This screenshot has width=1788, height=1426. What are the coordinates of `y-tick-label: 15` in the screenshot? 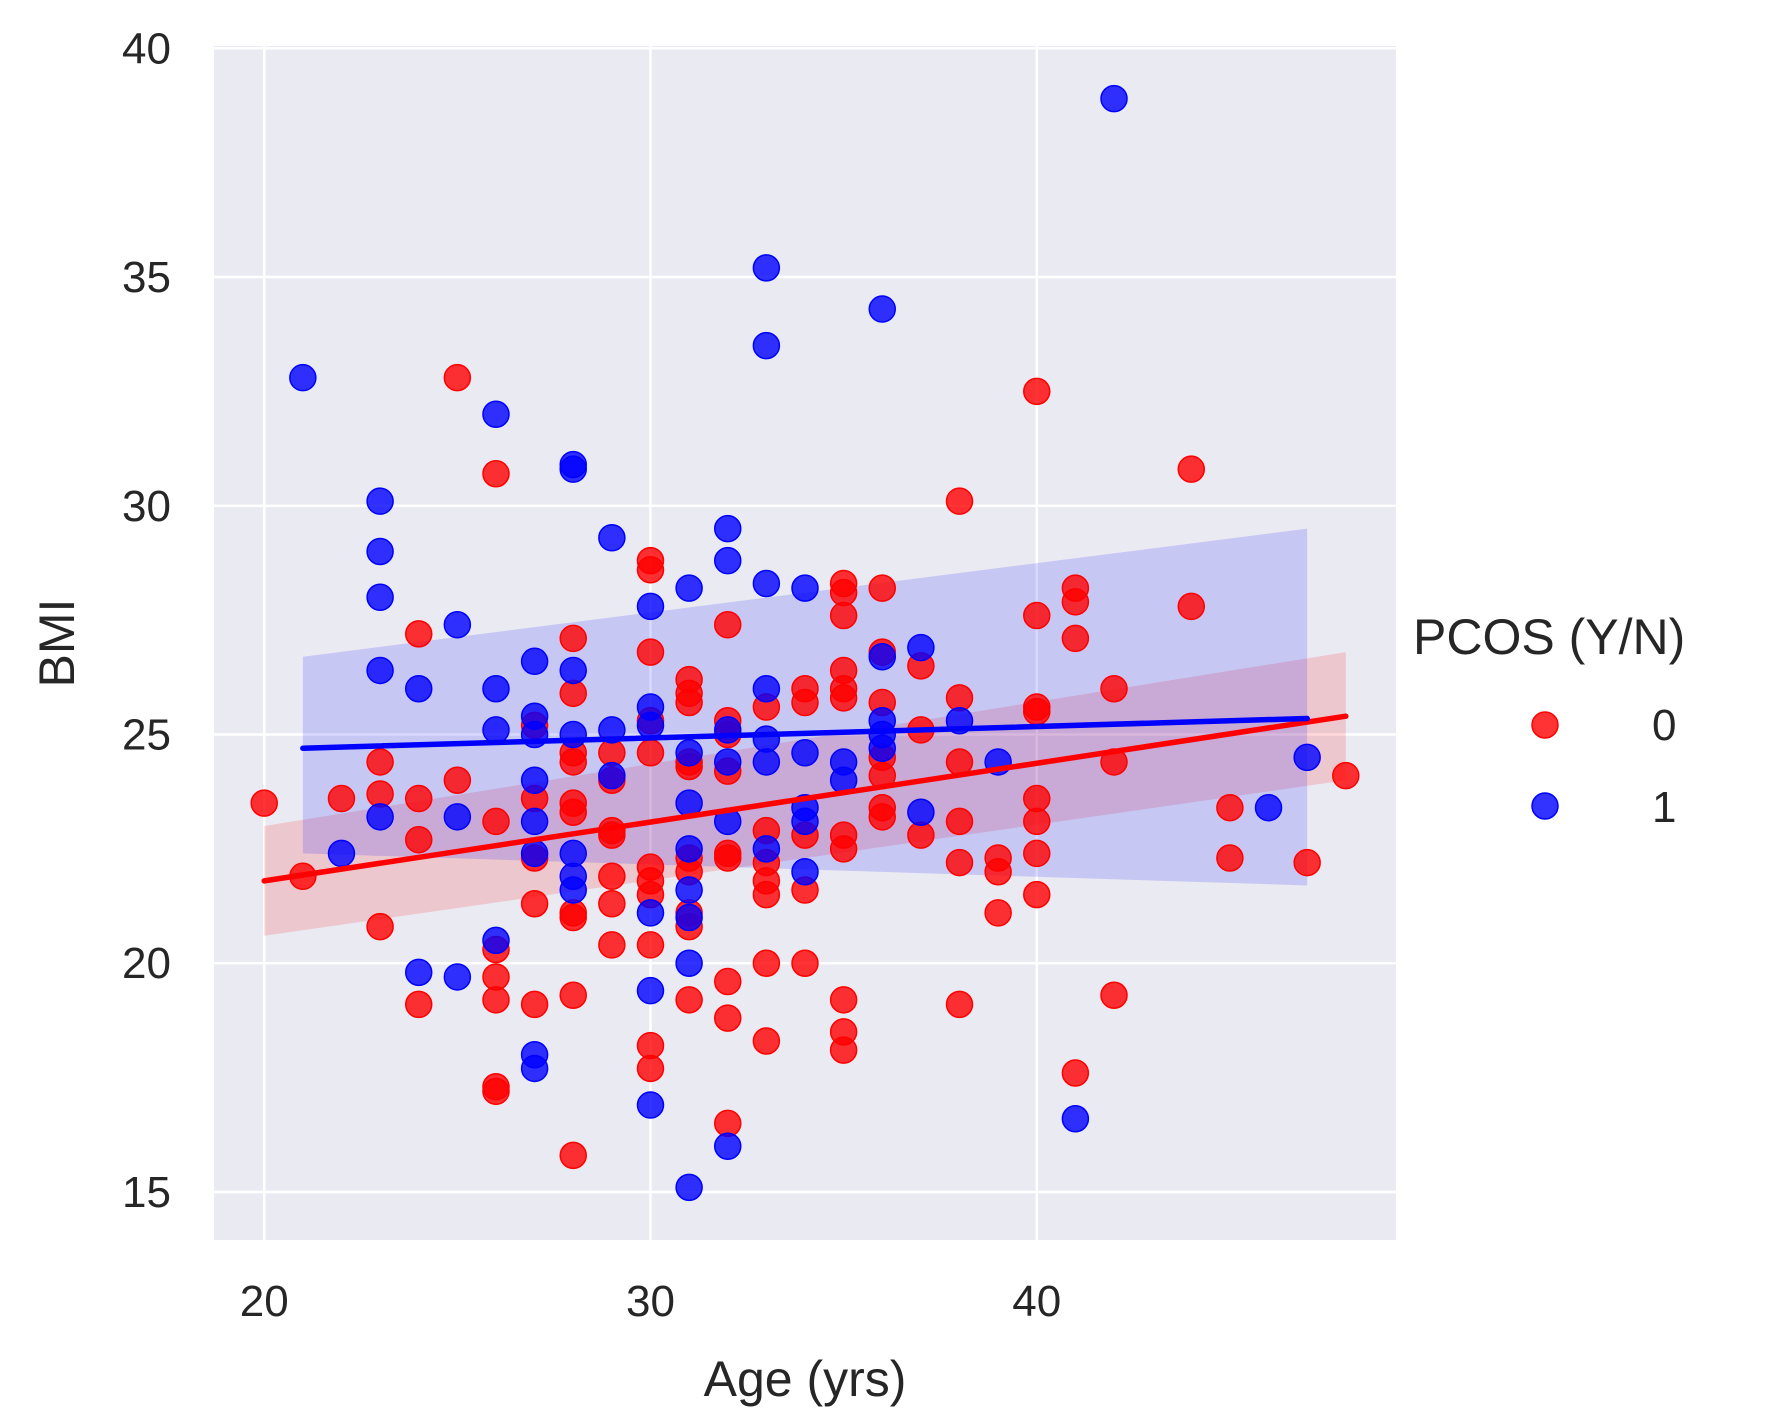 It's located at (146, 1192).